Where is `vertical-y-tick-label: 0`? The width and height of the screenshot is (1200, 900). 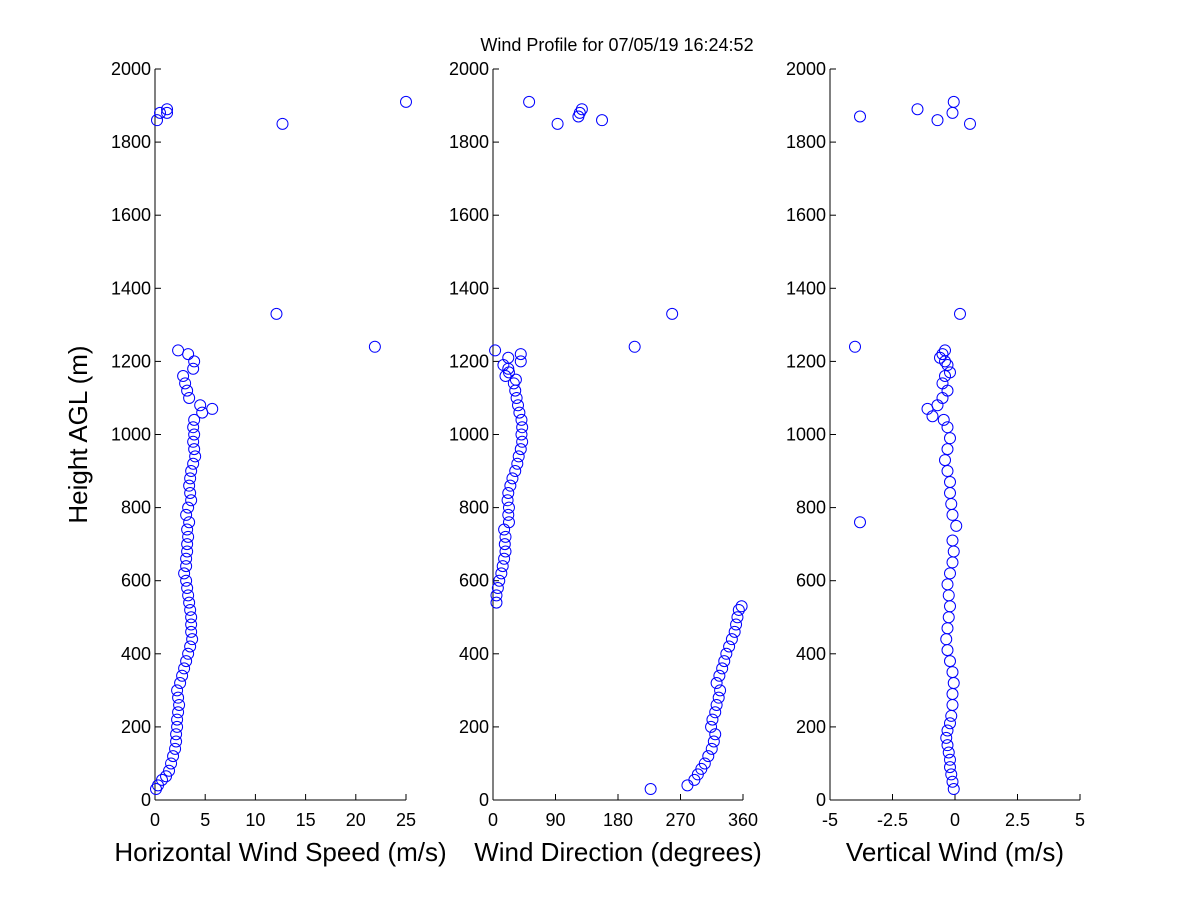 vertical-y-tick-label: 0 is located at coordinates (821, 800).